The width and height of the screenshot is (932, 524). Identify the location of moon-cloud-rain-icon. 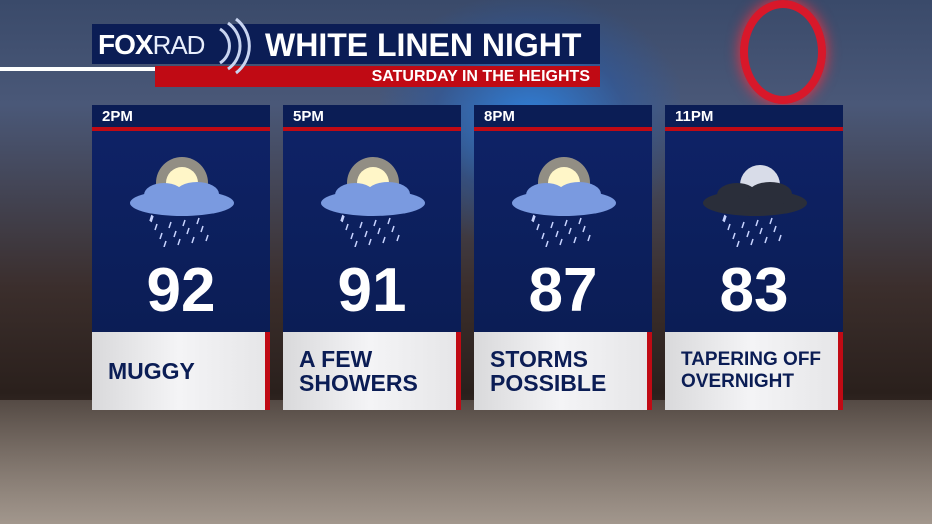
(755, 206).